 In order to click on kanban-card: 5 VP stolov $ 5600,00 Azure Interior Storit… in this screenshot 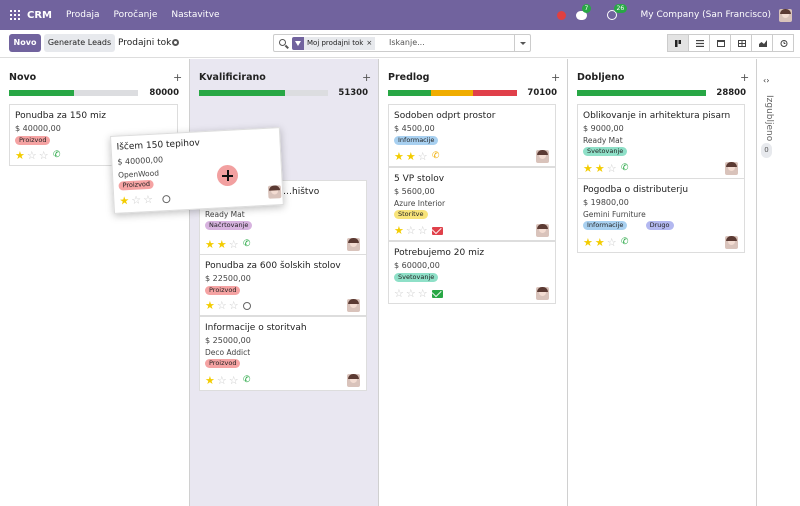, I will do `click(472, 204)`.